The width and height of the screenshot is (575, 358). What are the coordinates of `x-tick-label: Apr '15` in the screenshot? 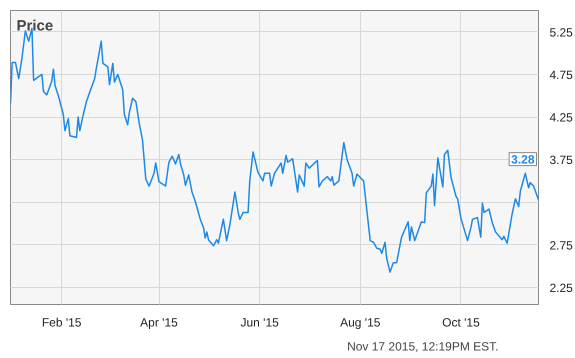 It's located at (159, 323).